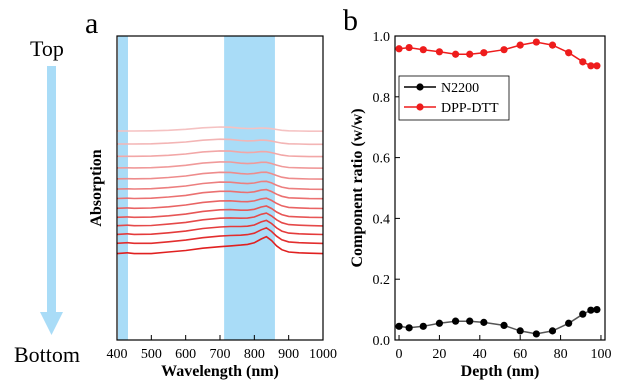  What do you see at coordinates (220, 371) in the screenshot?
I see `wavelength-axis-title: Wavelength (nm)` at bounding box center [220, 371].